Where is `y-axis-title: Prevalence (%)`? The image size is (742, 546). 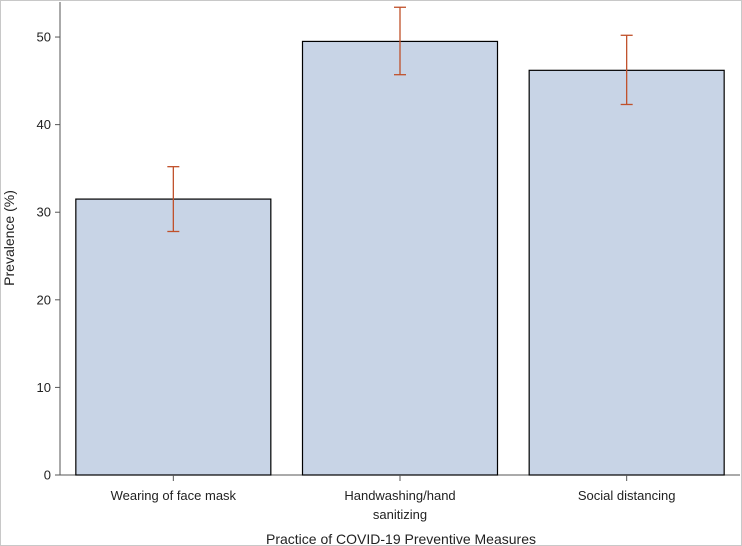
y-axis-title: Prevalence (%) is located at coordinates (9, 238).